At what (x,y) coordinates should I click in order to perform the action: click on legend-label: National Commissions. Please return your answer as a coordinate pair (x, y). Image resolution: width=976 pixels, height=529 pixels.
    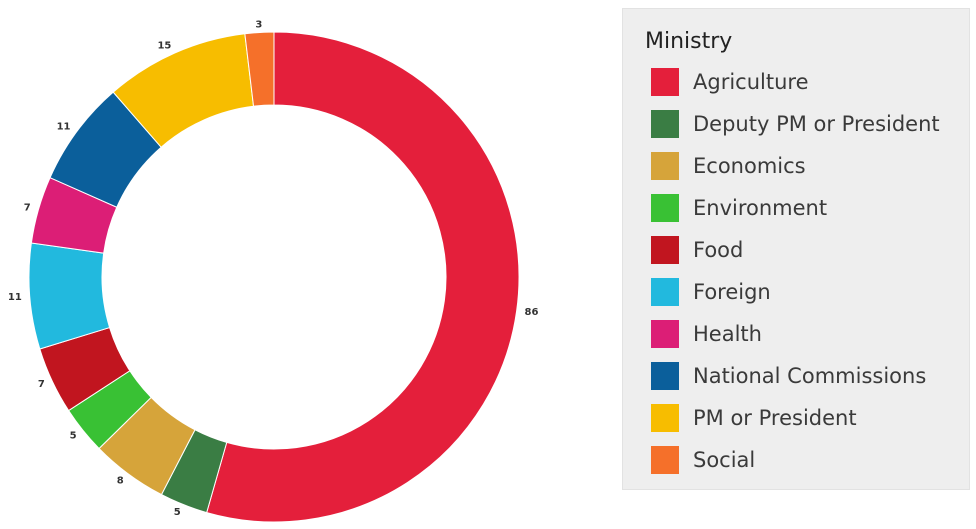
    Looking at the image, I should click on (810, 376).